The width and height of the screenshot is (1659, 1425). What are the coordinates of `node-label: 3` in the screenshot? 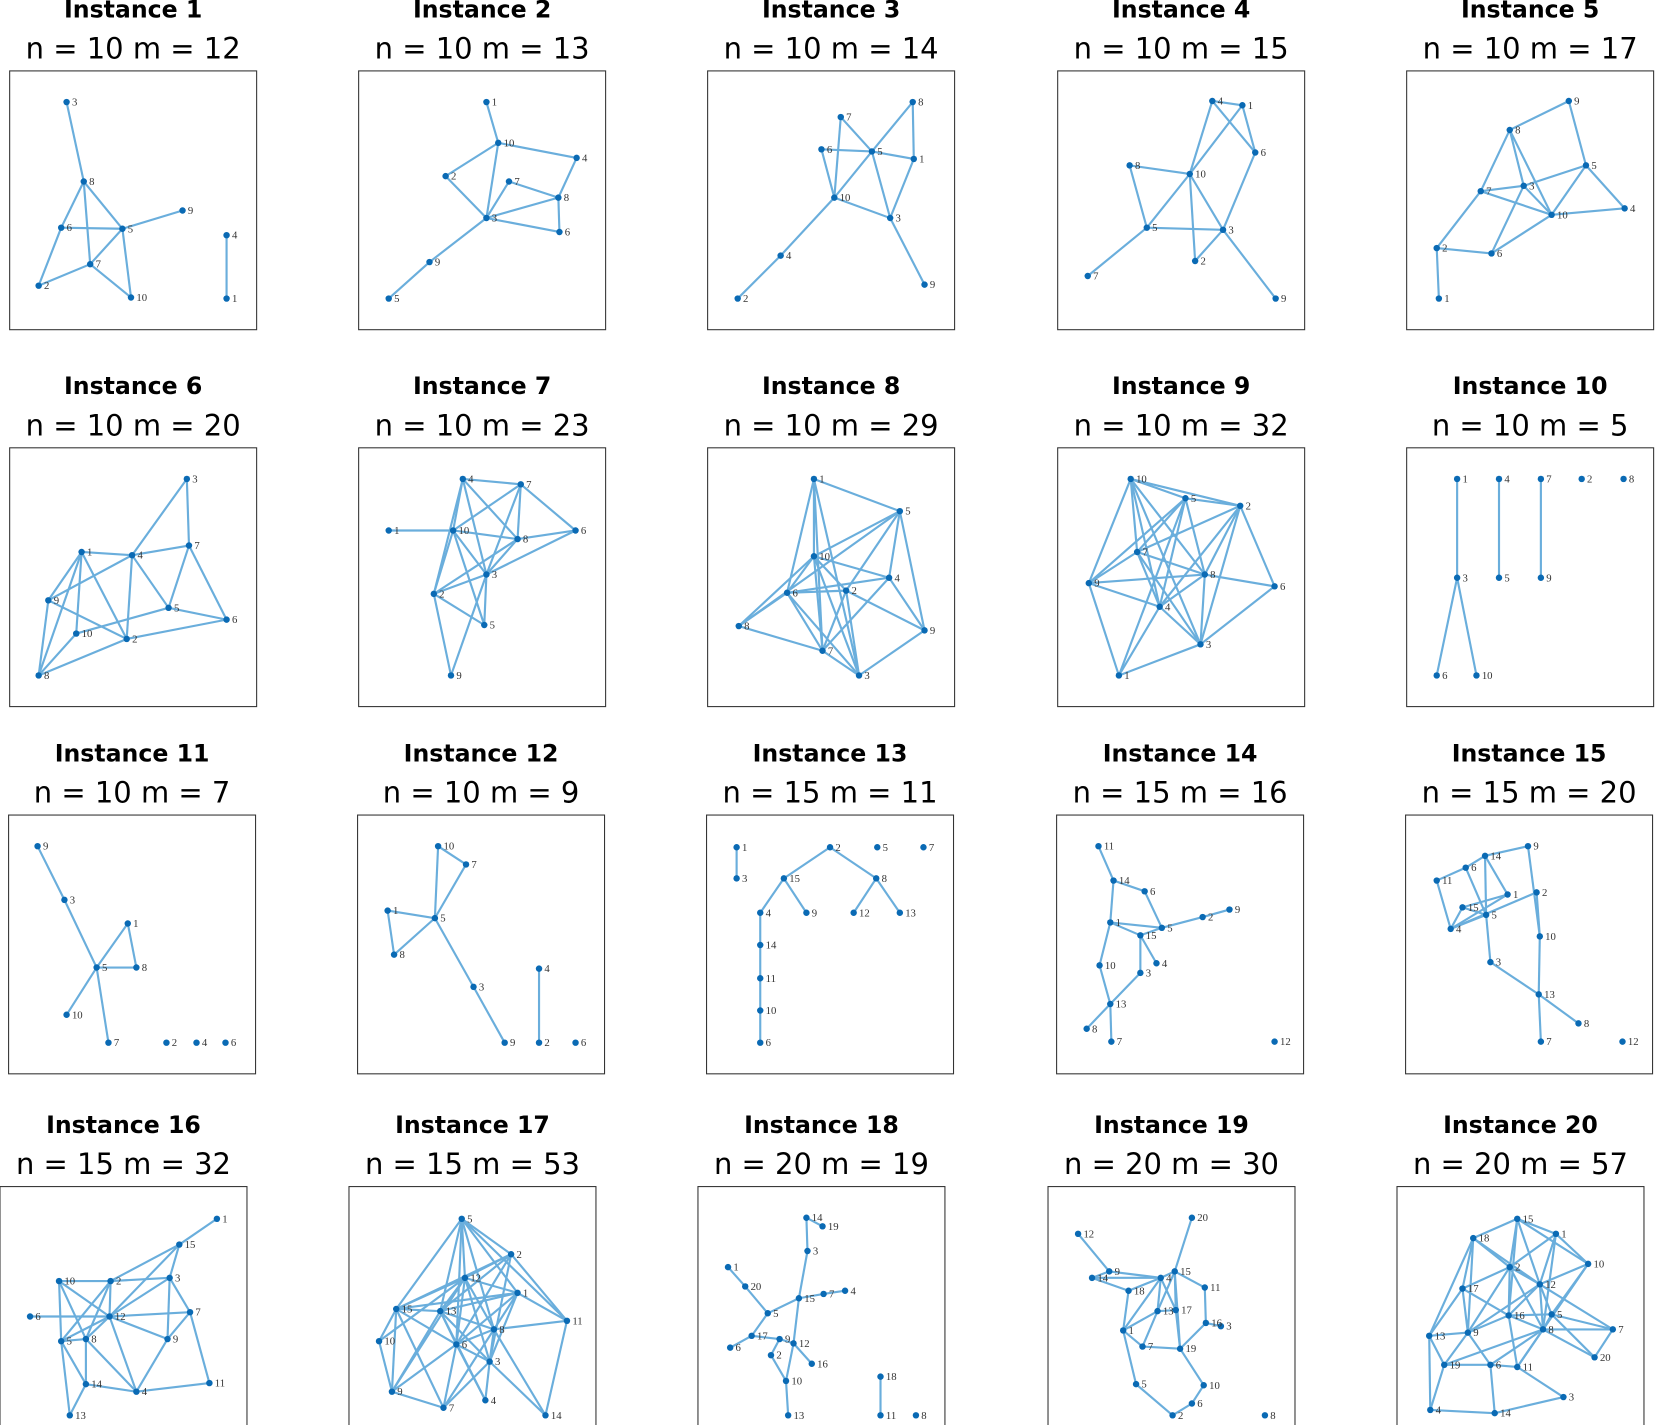 It's located at (1230, 230).